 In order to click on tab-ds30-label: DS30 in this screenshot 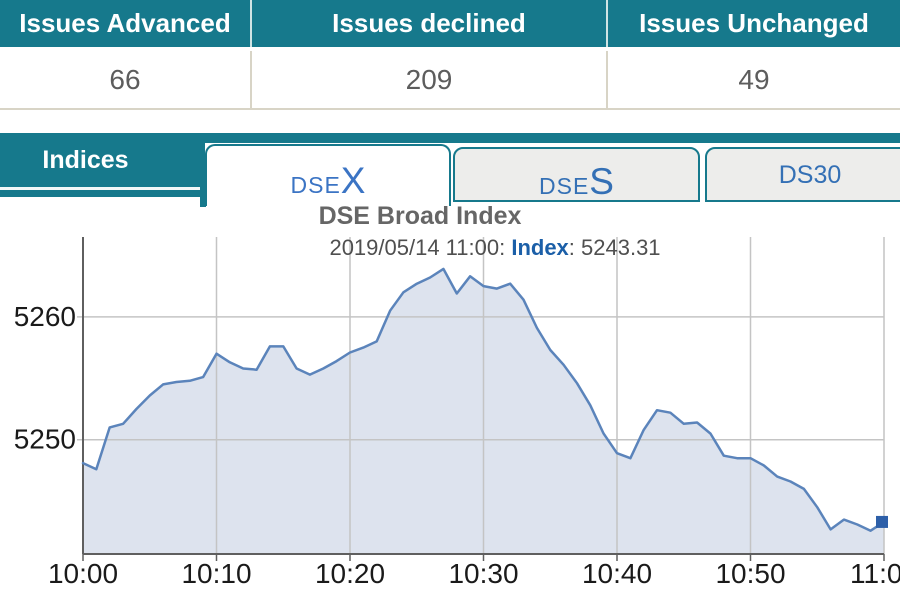, I will do `click(810, 175)`.